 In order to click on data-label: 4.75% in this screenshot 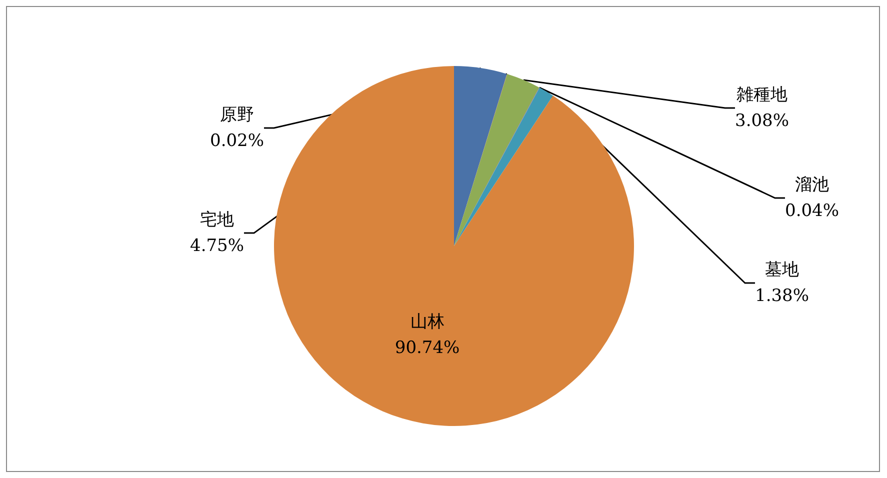, I will do `click(217, 246)`.